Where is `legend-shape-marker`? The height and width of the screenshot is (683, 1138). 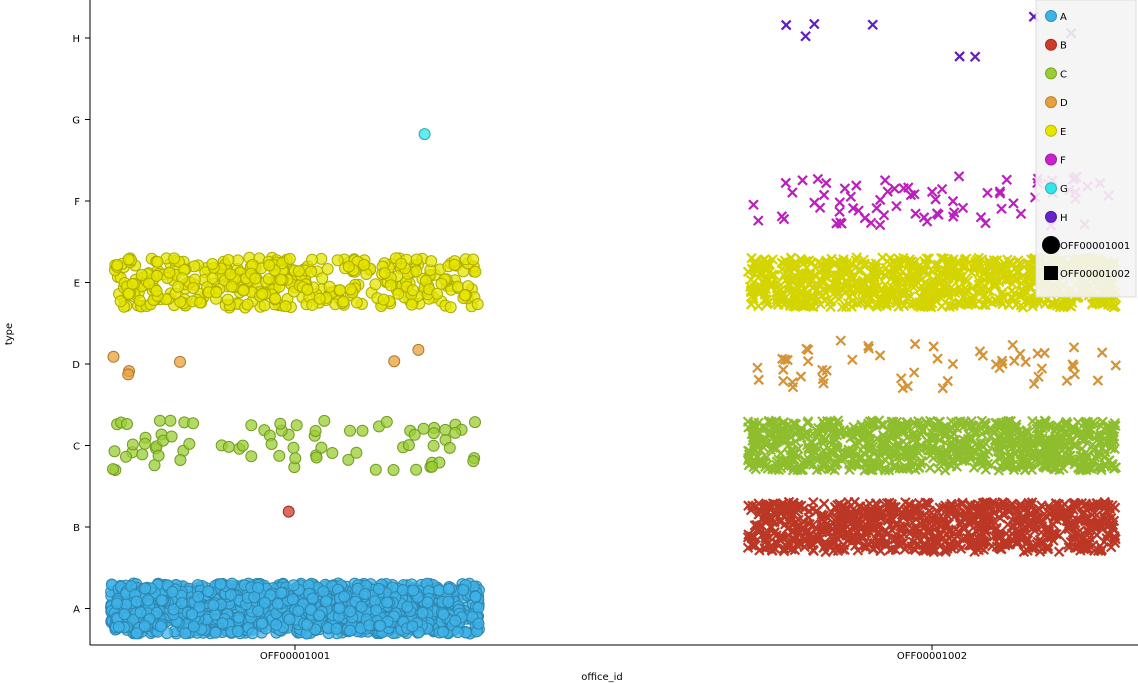 legend-shape-marker is located at coordinates (1051, 273).